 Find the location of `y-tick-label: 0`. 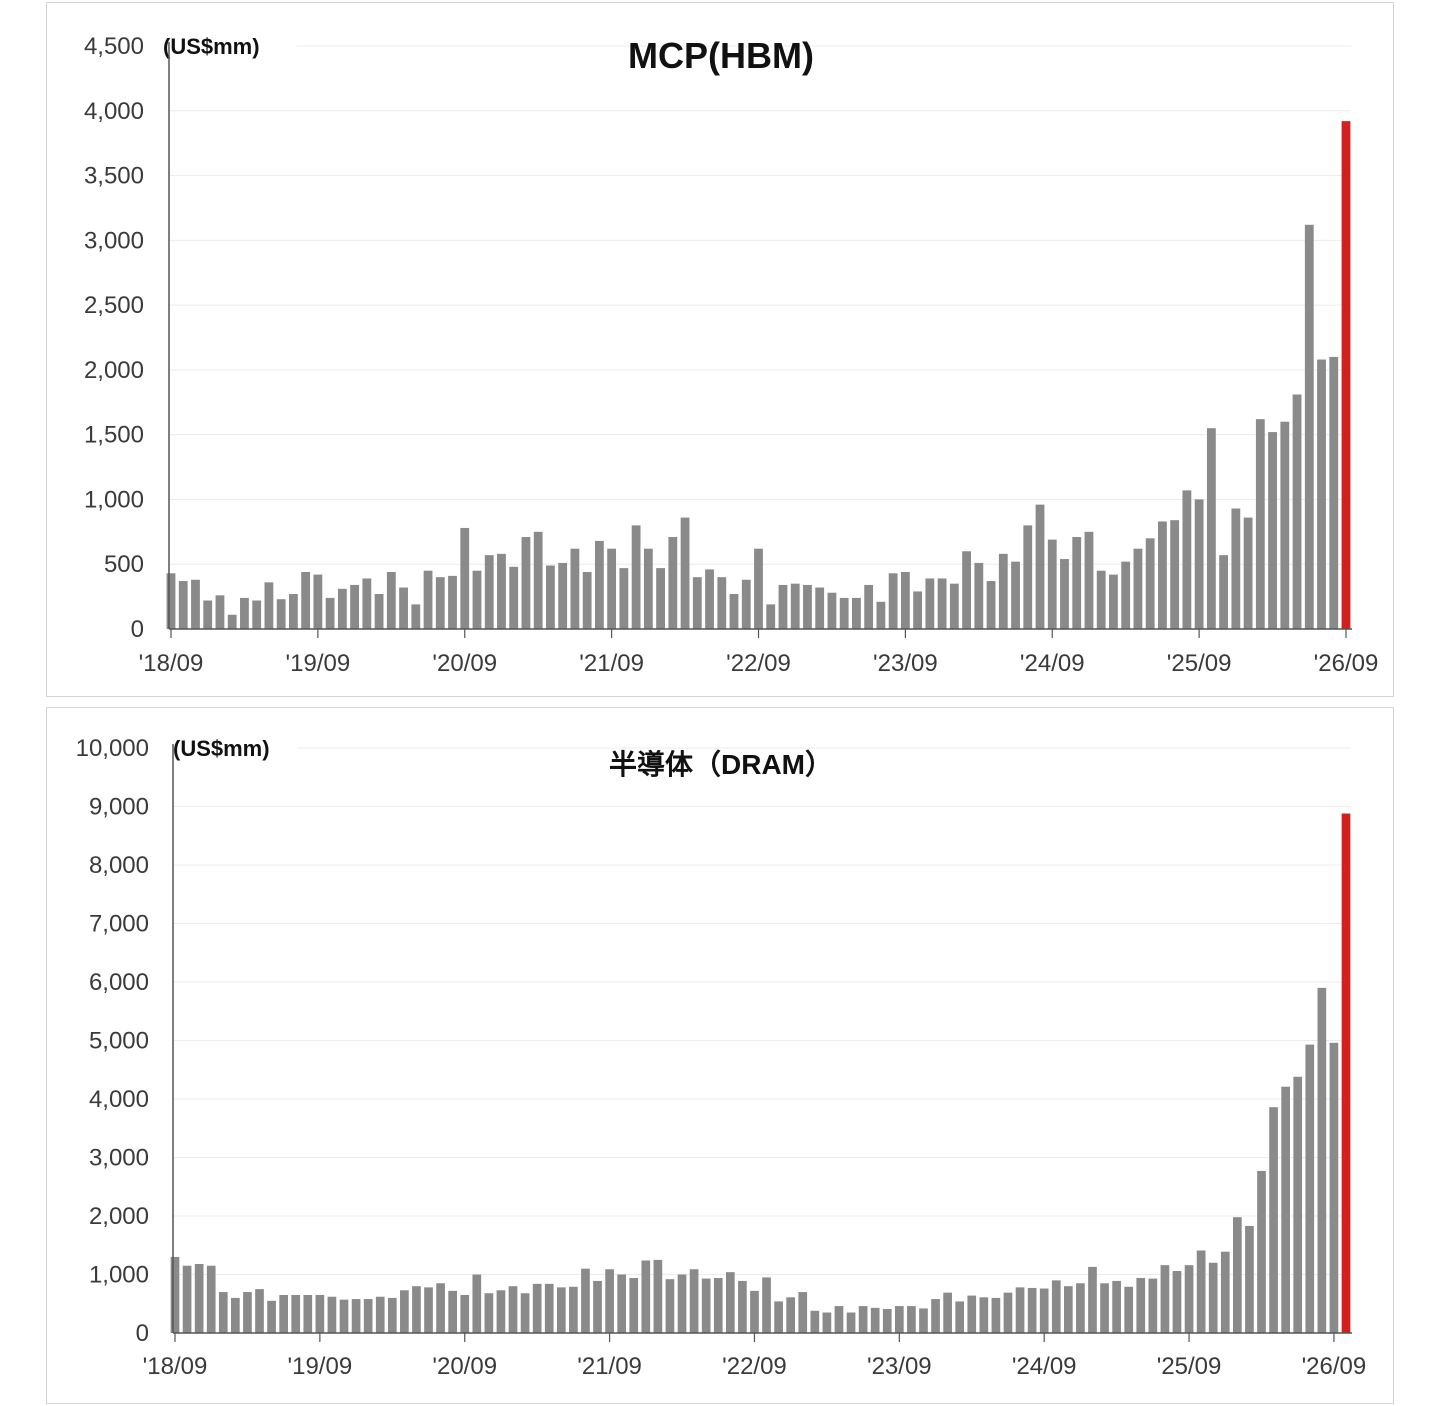

y-tick-label: 0 is located at coordinates (137, 629).